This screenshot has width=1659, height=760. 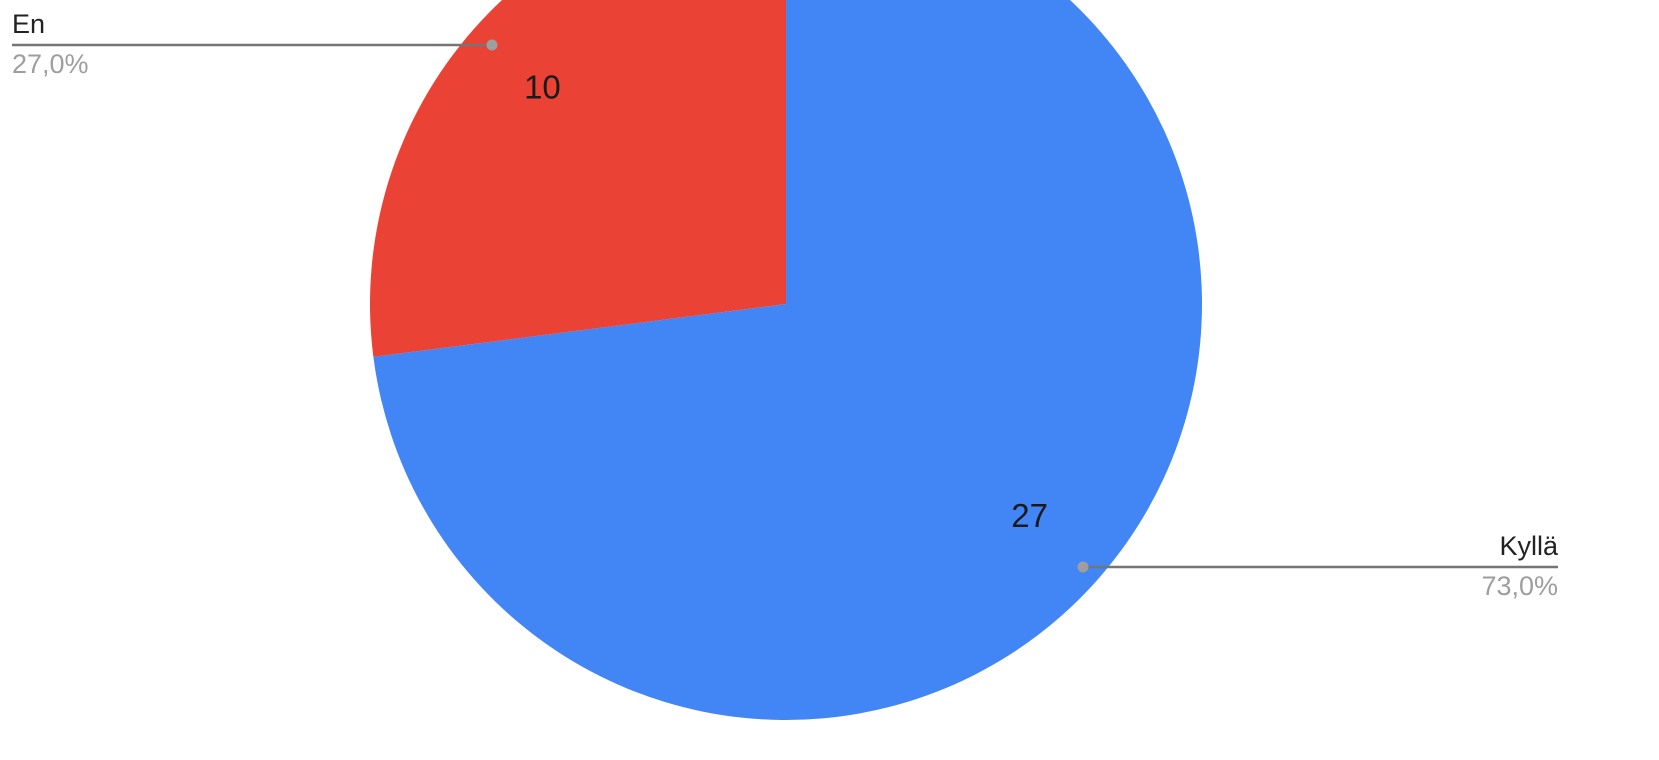 What do you see at coordinates (255, 44) in the screenshot?
I see `callout-en: En 27,0%` at bounding box center [255, 44].